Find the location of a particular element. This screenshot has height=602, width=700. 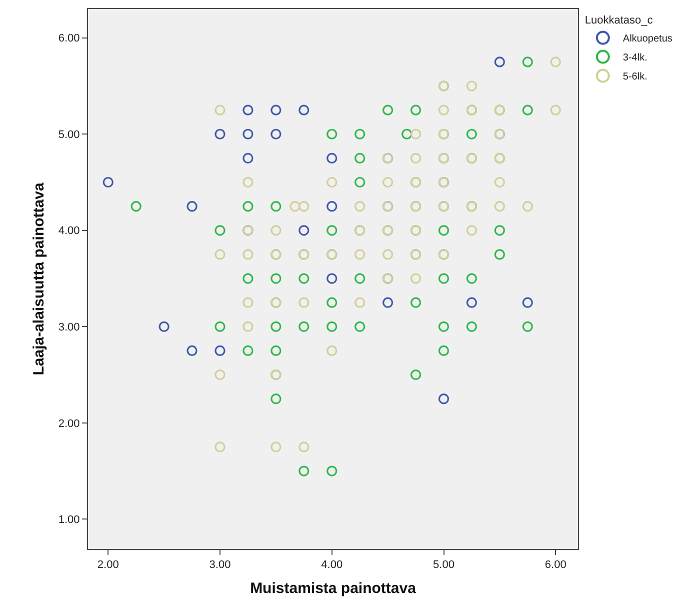

x-tick-label: 2.00 is located at coordinates (108, 565).